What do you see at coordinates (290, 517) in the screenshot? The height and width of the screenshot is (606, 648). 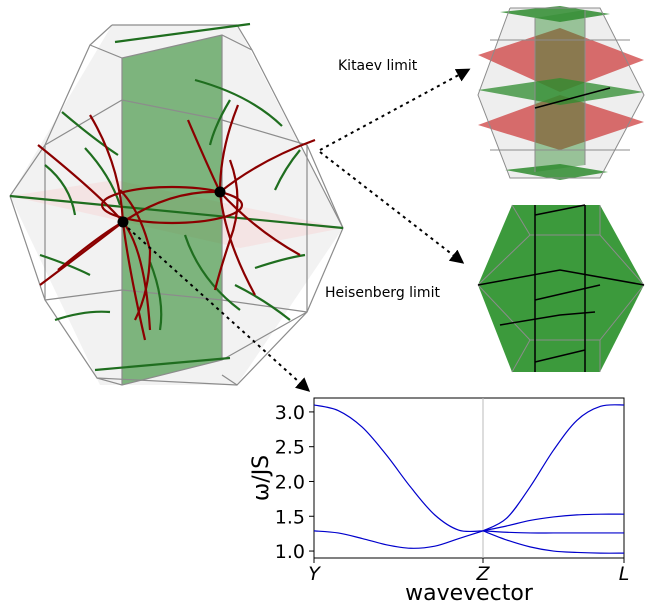 I see `y-tick-label: 1.5` at bounding box center [290, 517].